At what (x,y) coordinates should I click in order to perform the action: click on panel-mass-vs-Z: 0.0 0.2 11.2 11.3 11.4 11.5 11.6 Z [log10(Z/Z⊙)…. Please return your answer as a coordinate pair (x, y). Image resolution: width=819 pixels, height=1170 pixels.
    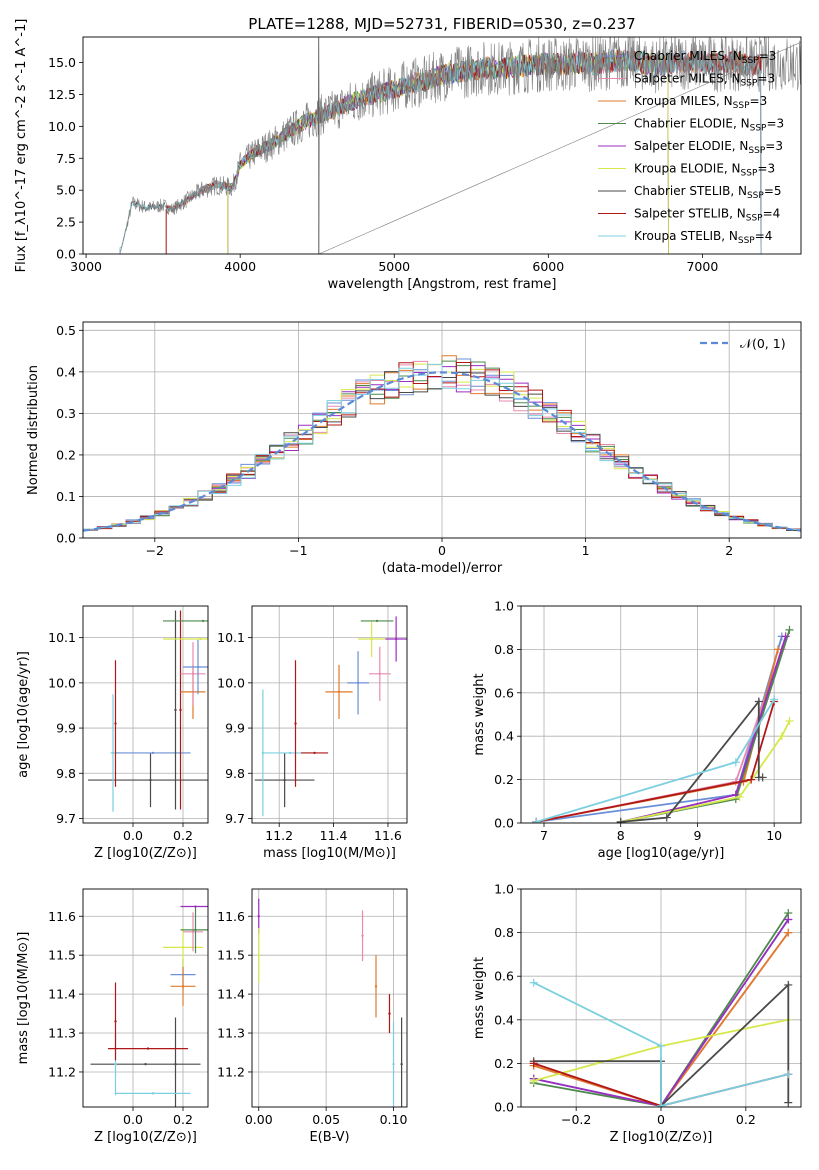
    Looking at the image, I should click on (112, 1016).